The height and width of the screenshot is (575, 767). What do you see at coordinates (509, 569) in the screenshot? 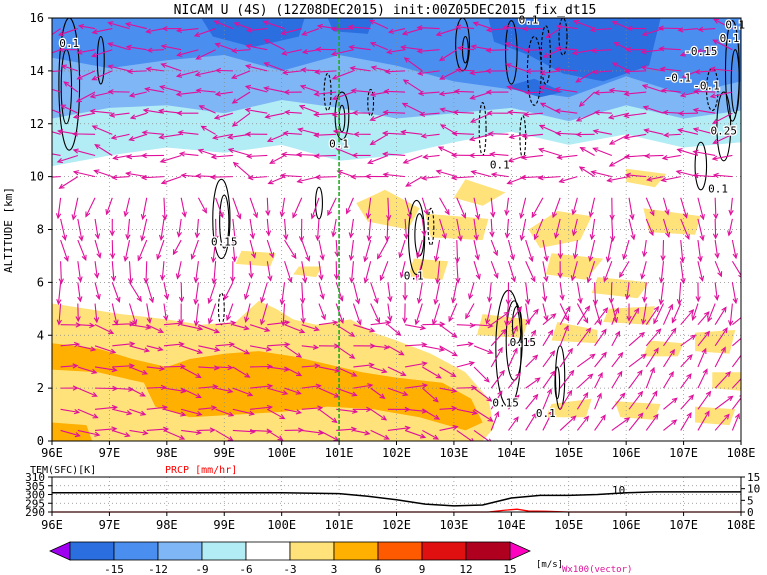
I see `colorbar-label: 15` at bounding box center [509, 569].